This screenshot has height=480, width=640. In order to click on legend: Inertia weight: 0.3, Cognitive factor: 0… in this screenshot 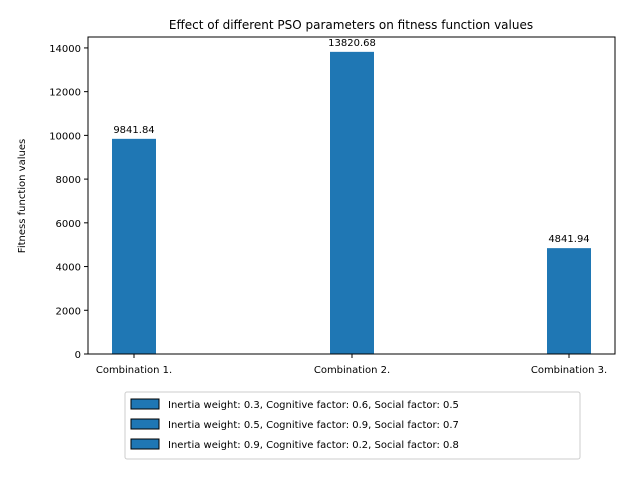, I will do `click(352, 425)`.